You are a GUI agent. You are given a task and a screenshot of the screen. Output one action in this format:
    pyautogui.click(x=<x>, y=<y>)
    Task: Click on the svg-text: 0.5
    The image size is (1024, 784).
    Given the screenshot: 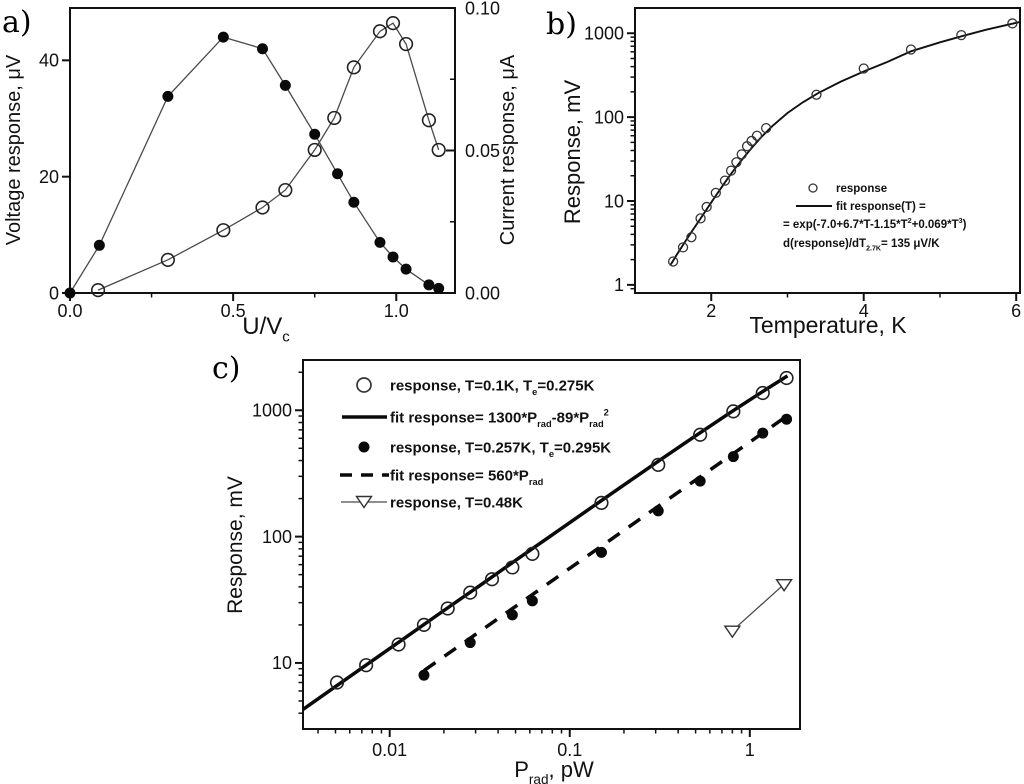 What is the action you would take?
    pyautogui.click(x=233, y=311)
    